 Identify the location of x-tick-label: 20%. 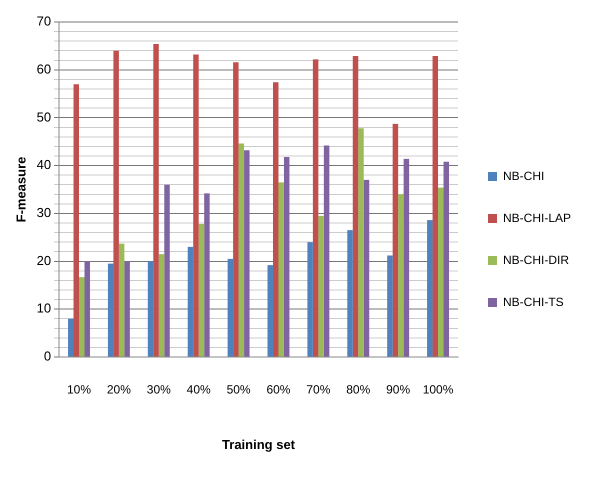
(119, 389).